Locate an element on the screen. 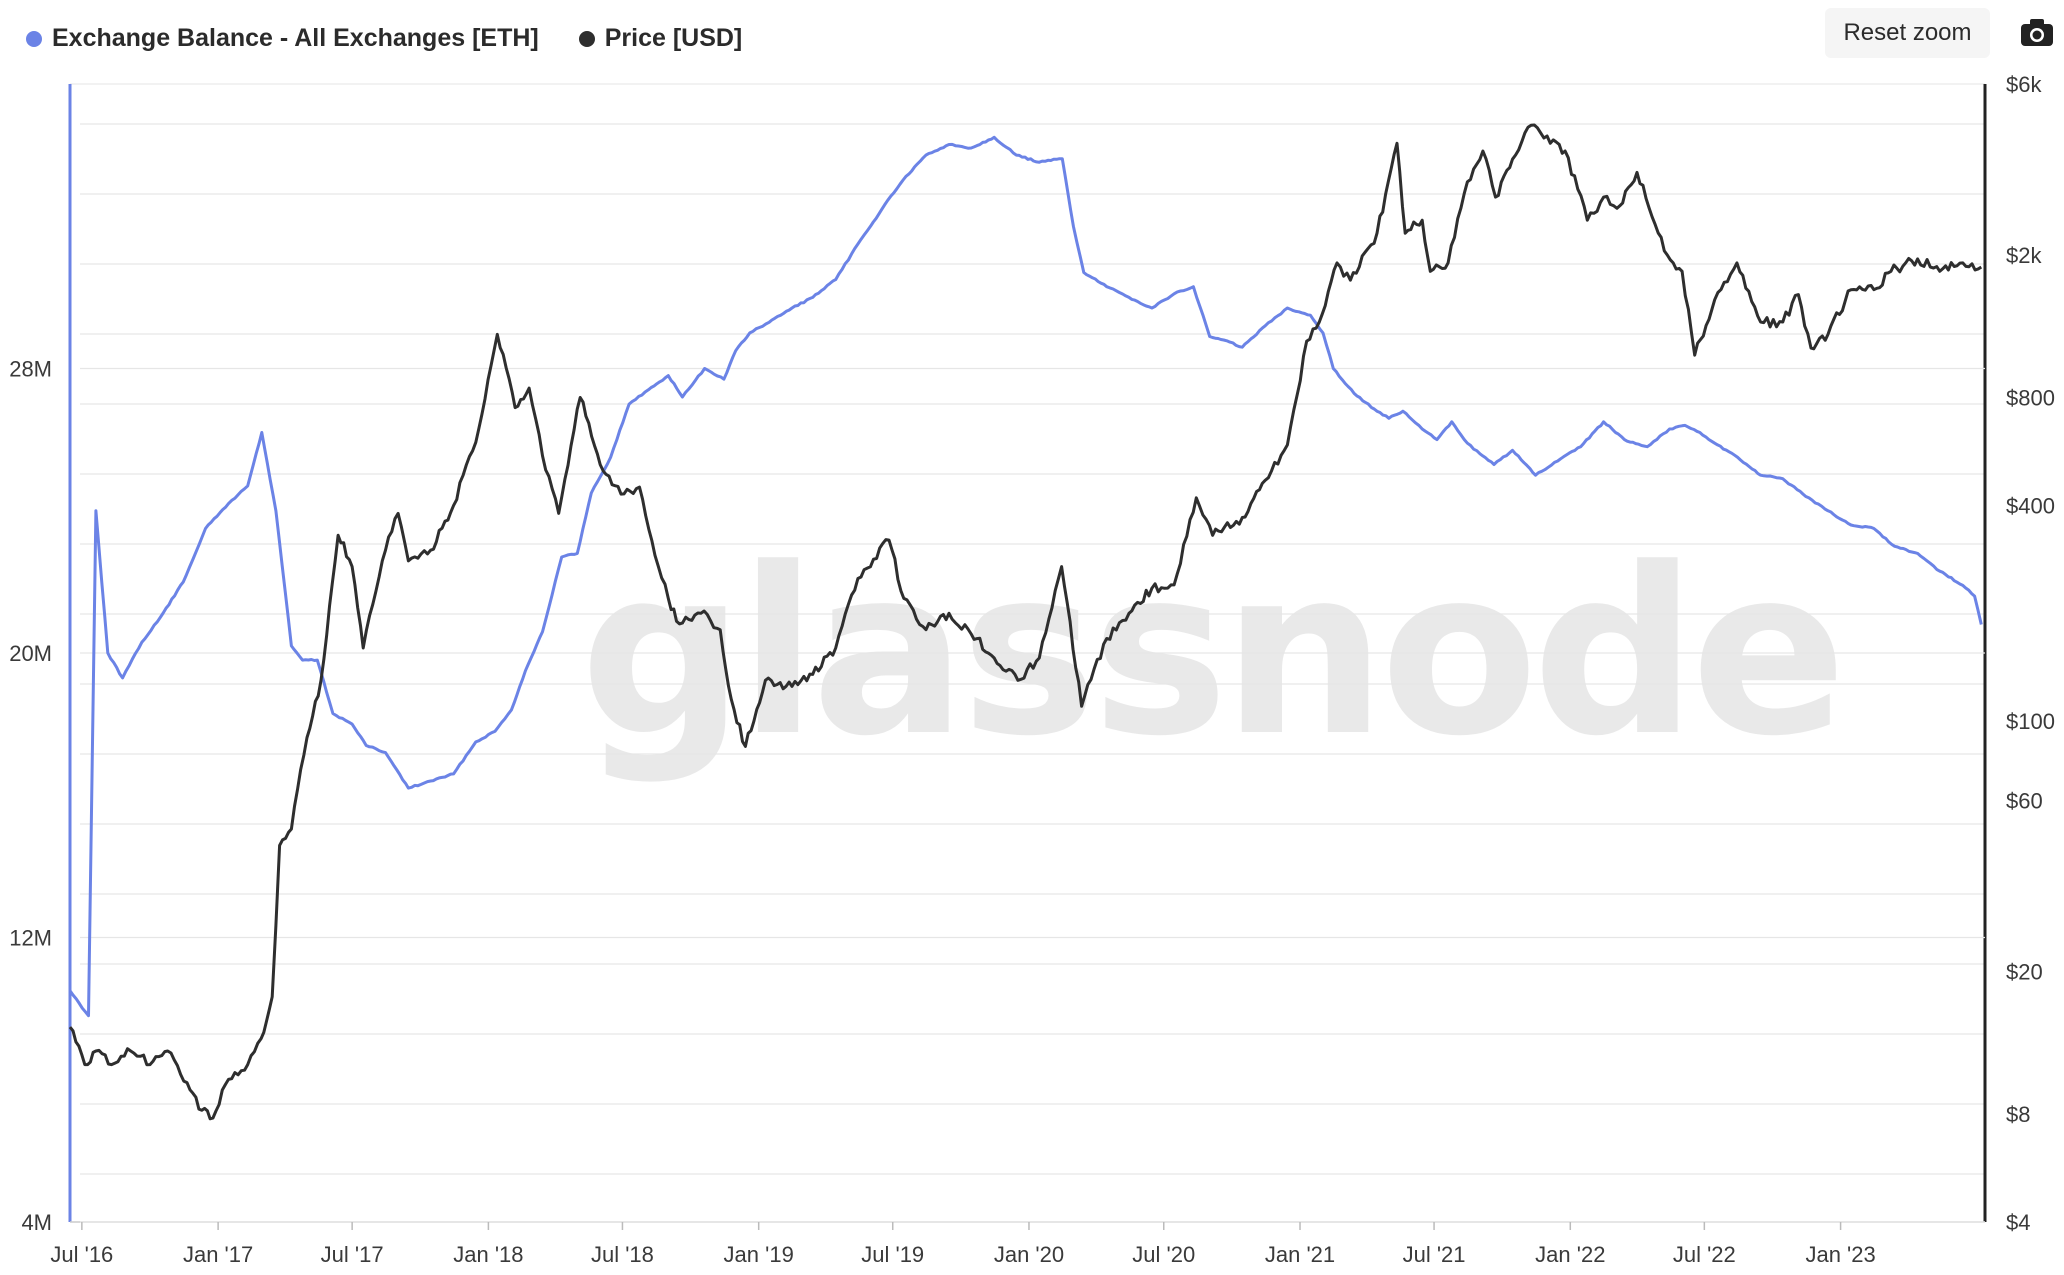 The width and height of the screenshot is (2064, 1275). y-right-tick-label: $60 is located at coordinates (2024, 801).